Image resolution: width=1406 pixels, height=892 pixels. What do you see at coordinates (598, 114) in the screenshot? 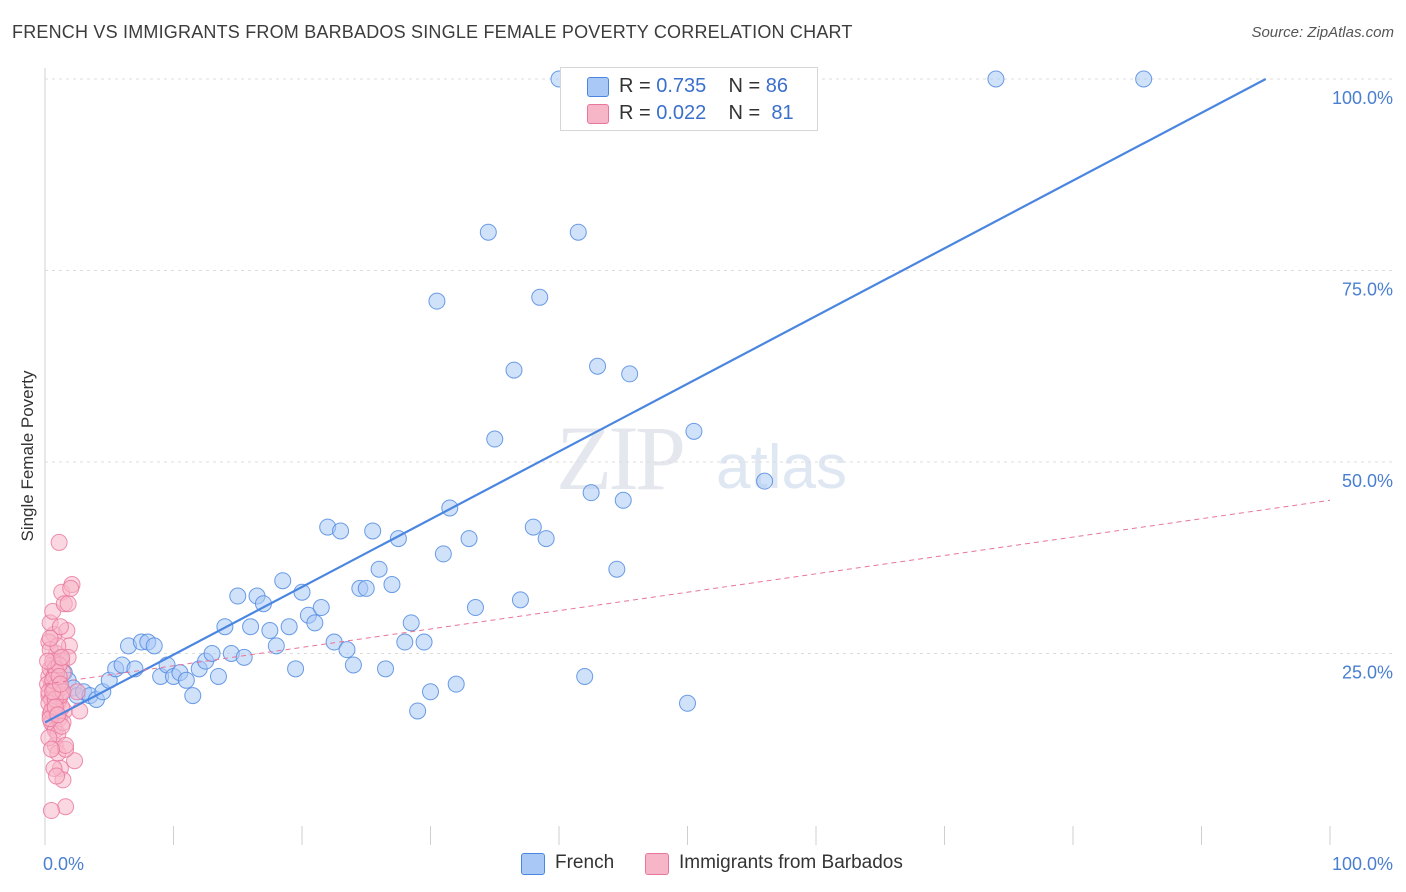
I see `legend-swatch-barbados` at bounding box center [598, 114].